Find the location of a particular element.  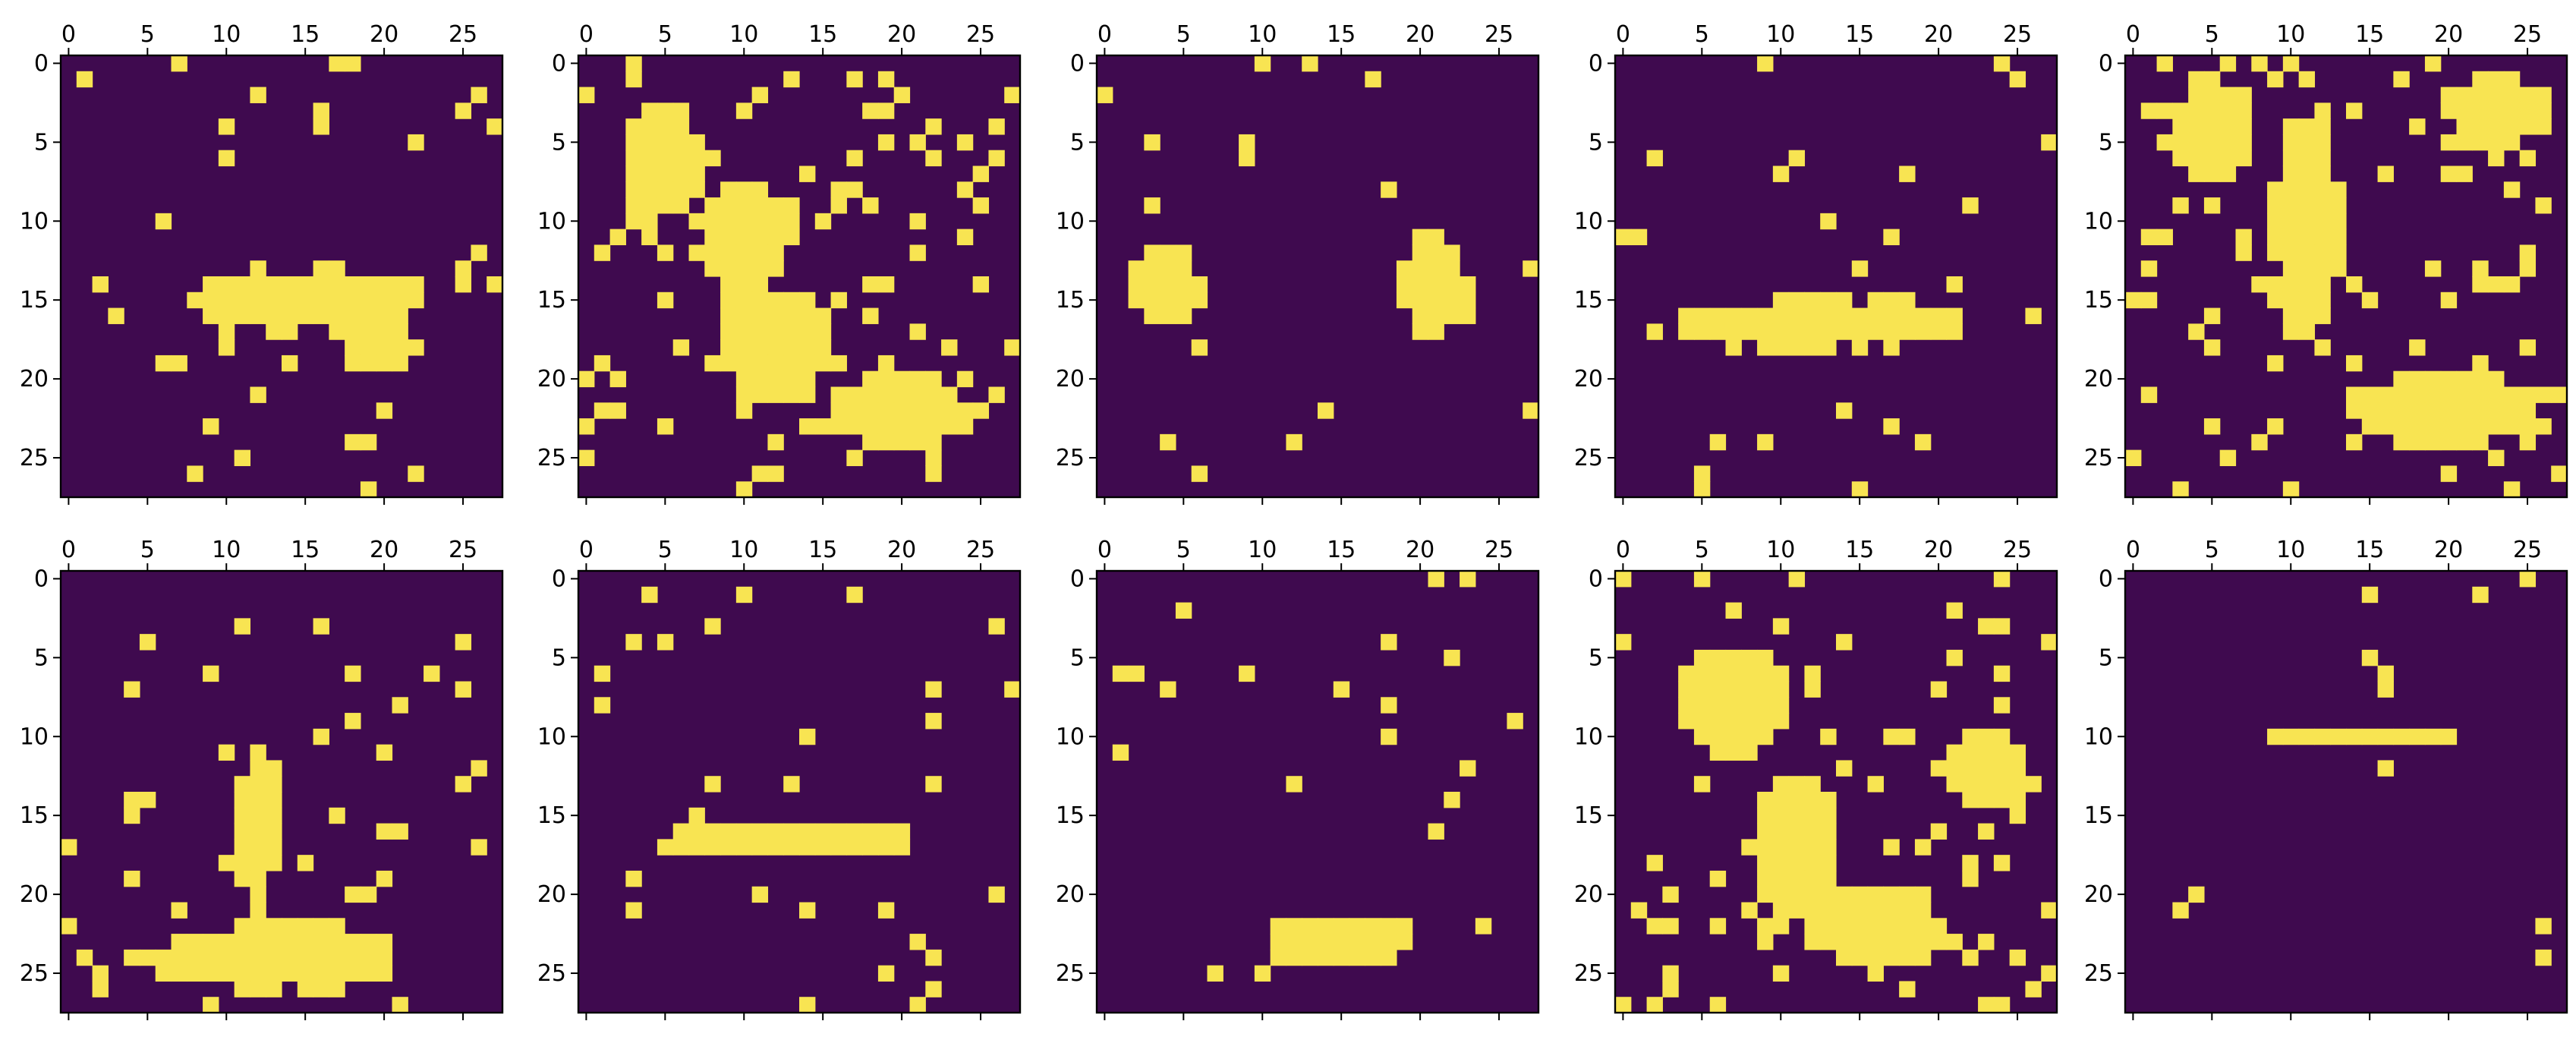

x-tick-label: 5 is located at coordinates (2212, 550).